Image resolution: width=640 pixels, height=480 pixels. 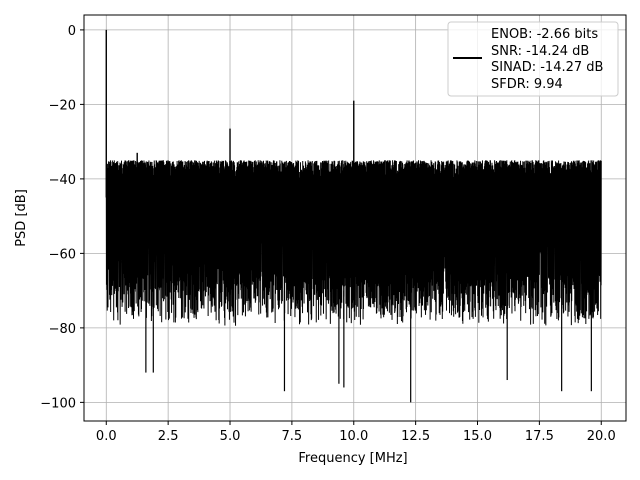 What do you see at coordinates (62, 180) in the screenshot?
I see `y-tick-label: −40` at bounding box center [62, 180].